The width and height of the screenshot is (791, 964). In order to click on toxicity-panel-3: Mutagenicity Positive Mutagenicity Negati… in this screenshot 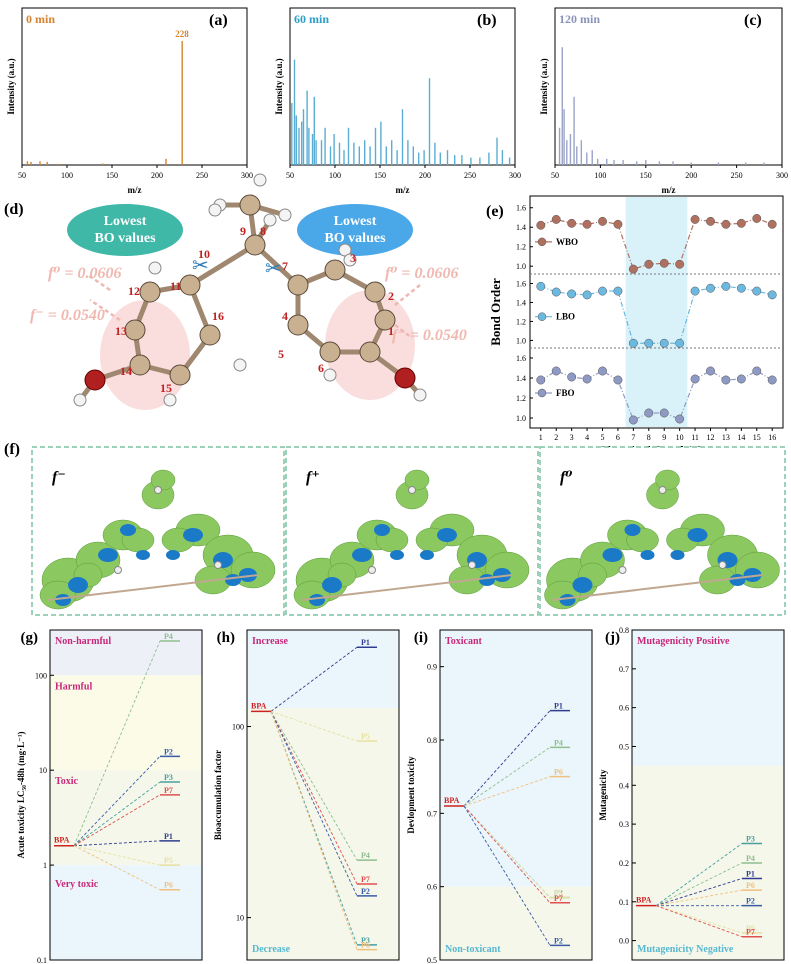, I will do `click(691, 793)`.